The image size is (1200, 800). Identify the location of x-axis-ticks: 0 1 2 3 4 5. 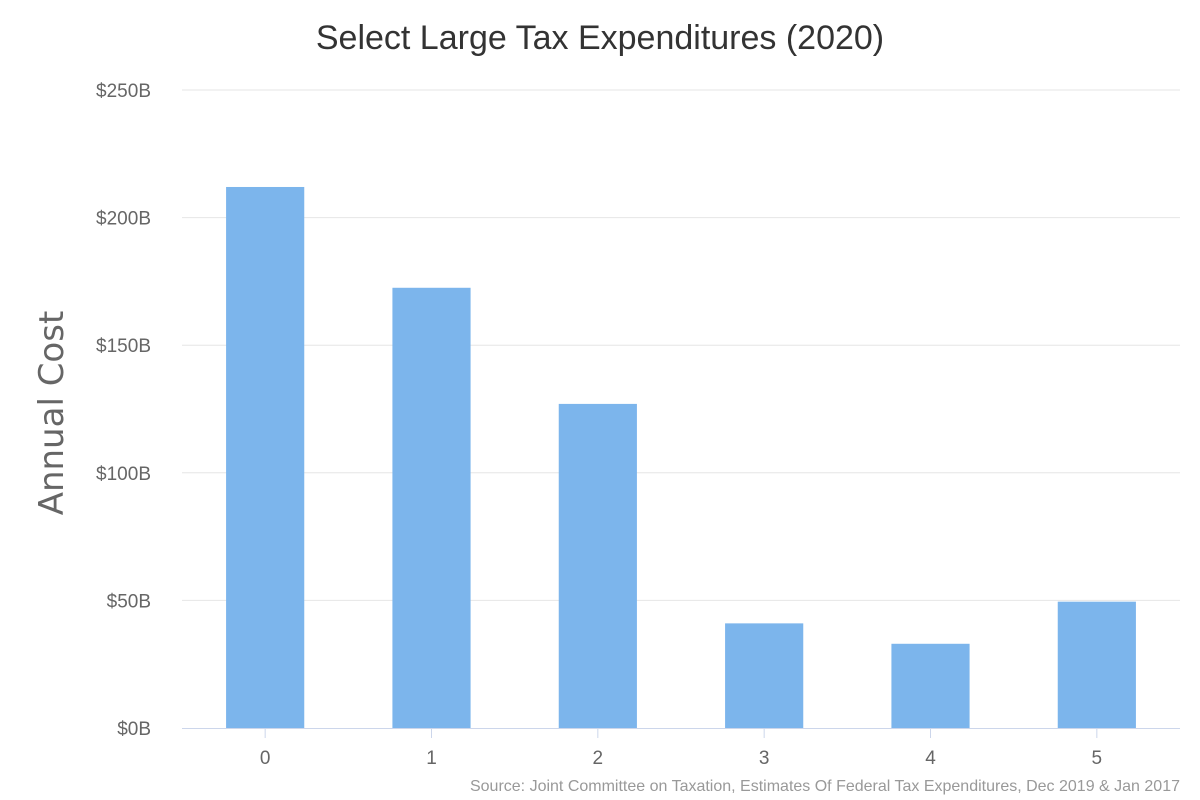
(681, 748).